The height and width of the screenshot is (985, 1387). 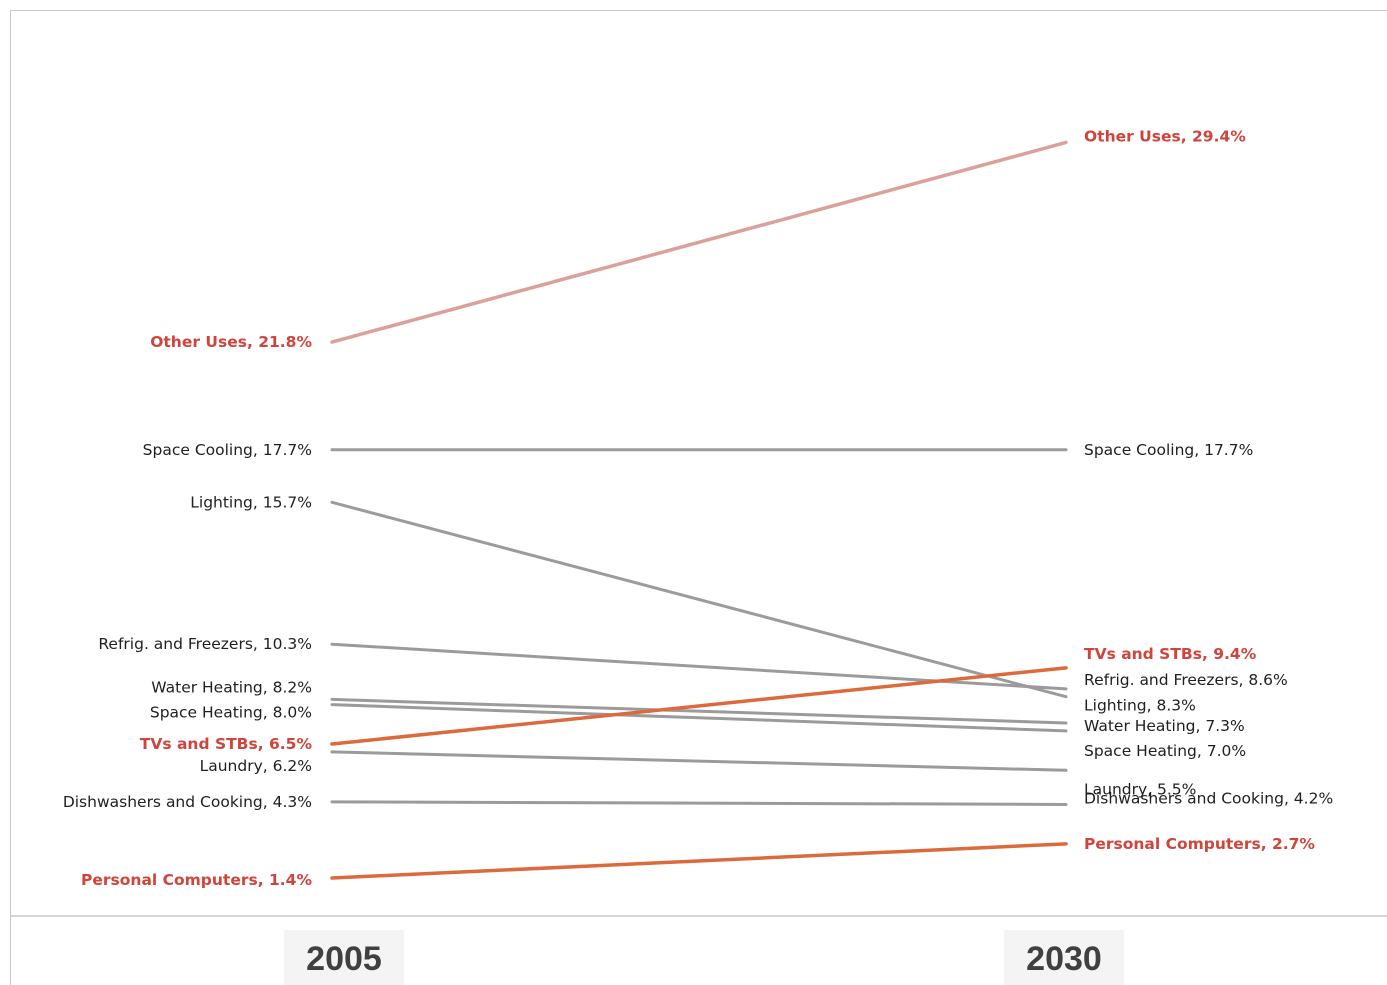 What do you see at coordinates (1165, 751) in the screenshot?
I see `label-2030-space-heating: Space Heating, 7.0%` at bounding box center [1165, 751].